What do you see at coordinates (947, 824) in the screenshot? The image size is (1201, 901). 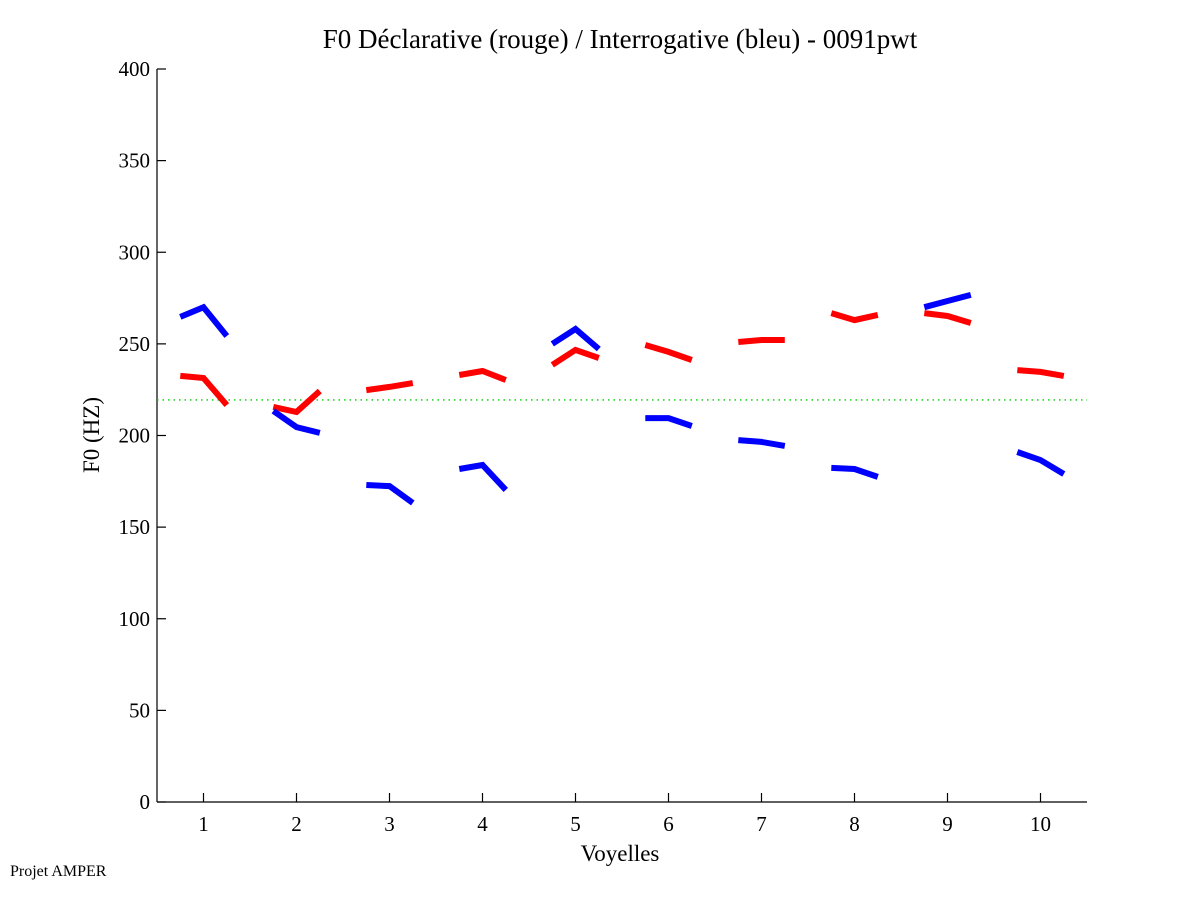 I see `x-tick-label: 9` at bounding box center [947, 824].